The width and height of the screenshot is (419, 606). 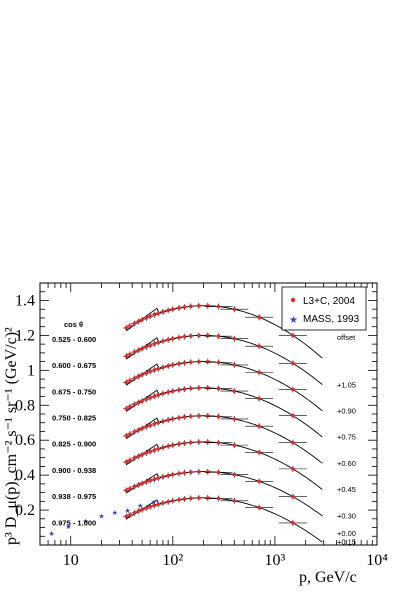 What do you see at coordinates (293, 300) in the screenshot?
I see `legend-marker-l3c` at bounding box center [293, 300].